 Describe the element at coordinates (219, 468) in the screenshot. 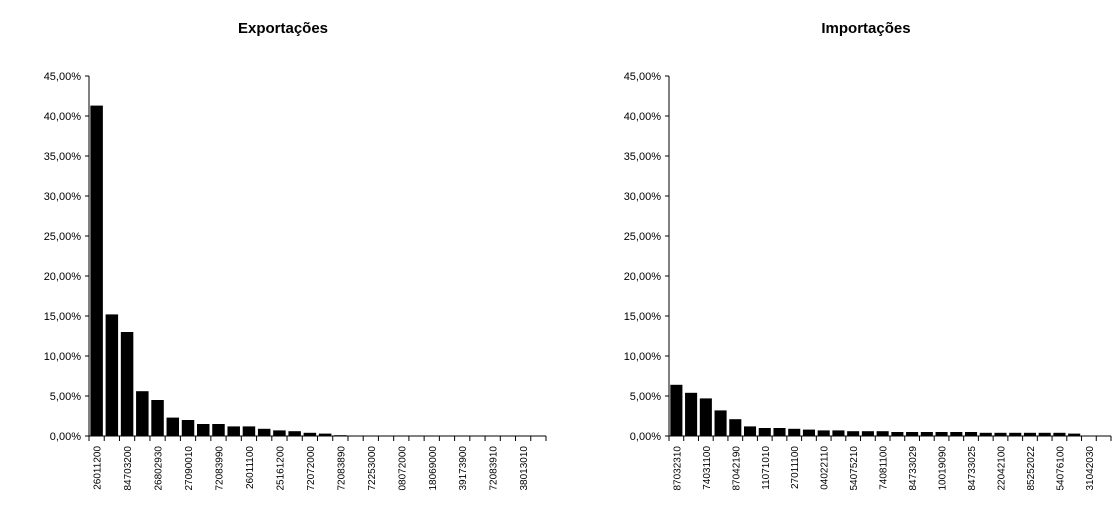

I see `x-category-label: 72083990` at that location.